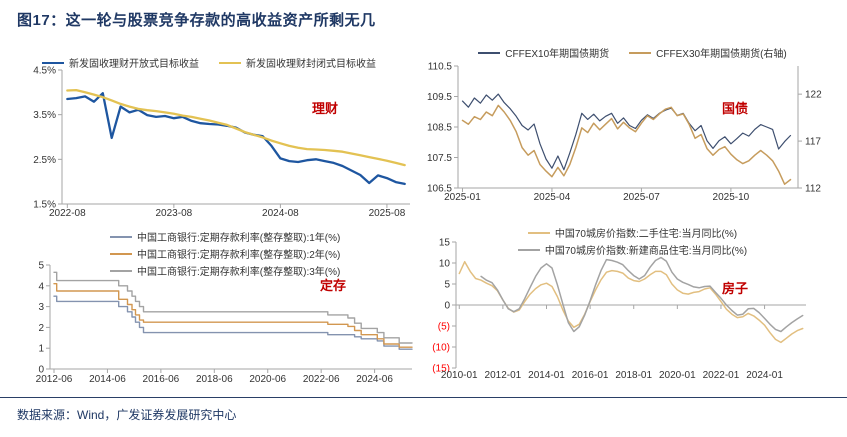  What do you see at coordinates (54, 379) in the screenshot?
I see `tick-label: 2012-06` at bounding box center [54, 379].